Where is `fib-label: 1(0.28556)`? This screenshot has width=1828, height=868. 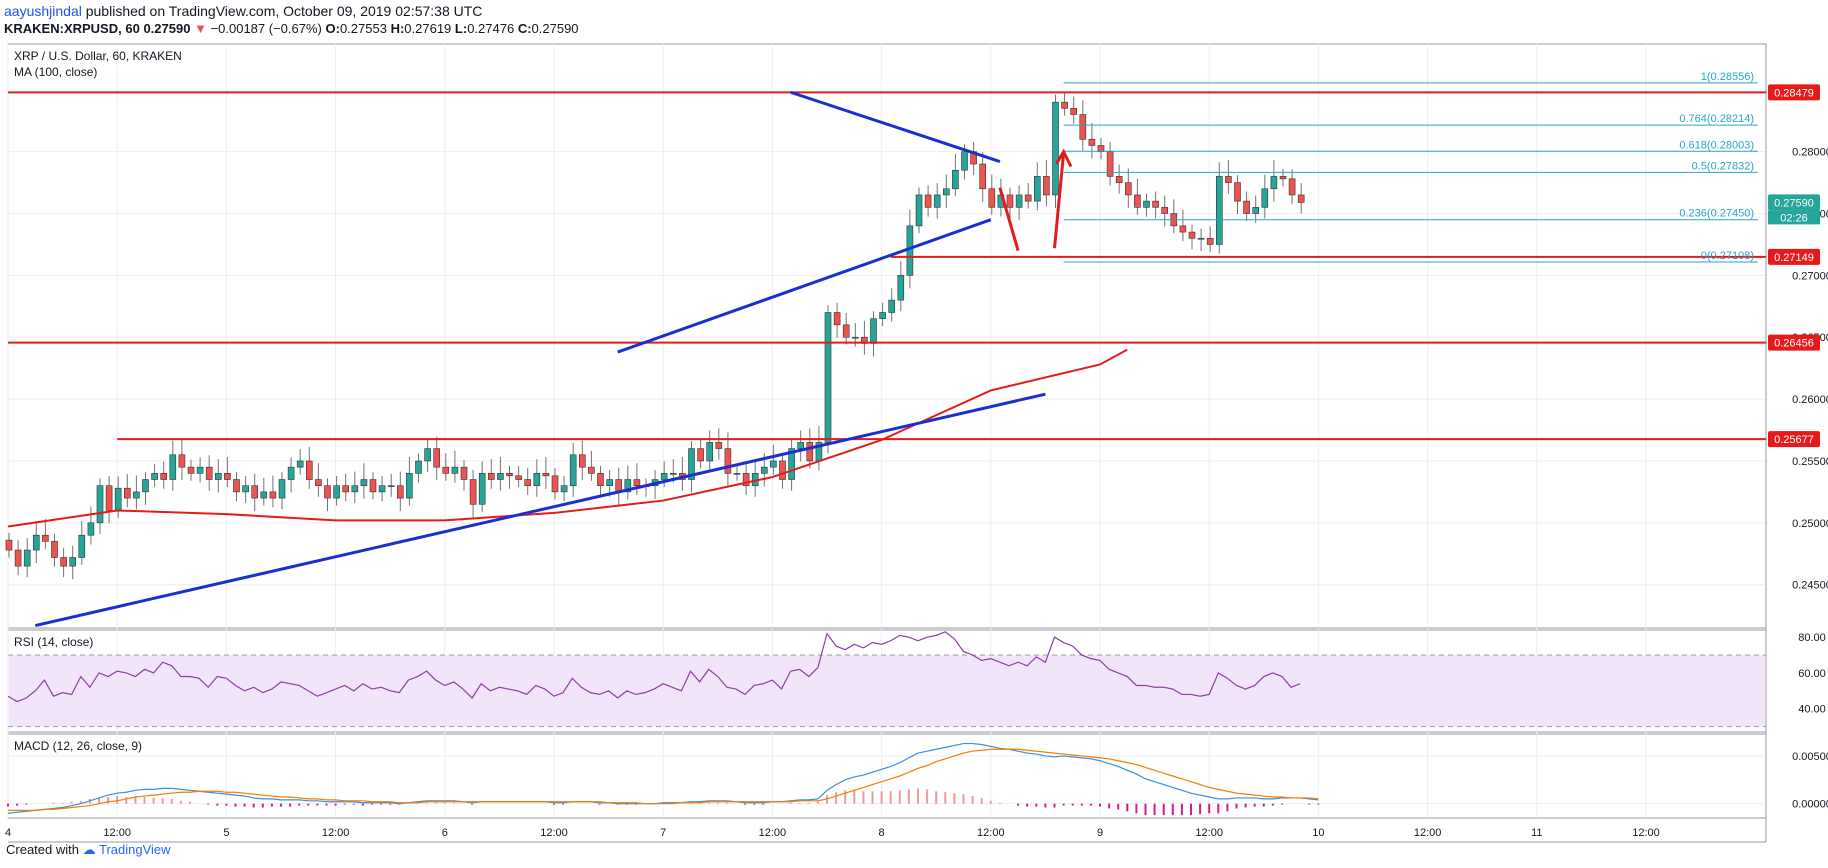
fib-label: 1(0.28556) is located at coordinates (1727, 77).